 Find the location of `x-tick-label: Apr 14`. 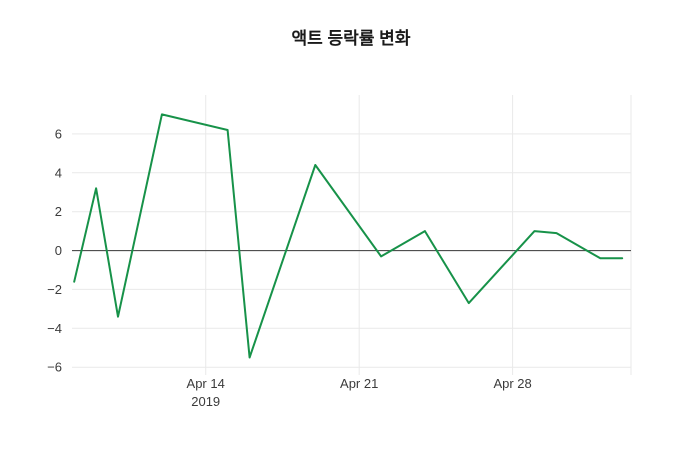

x-tick-label: Apr 14 is located at coordinates (206, 383).